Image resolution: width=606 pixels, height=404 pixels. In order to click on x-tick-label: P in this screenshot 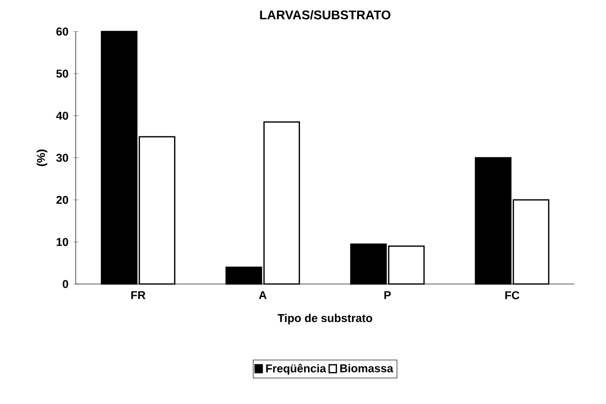, I will do `click(387, 295)`.